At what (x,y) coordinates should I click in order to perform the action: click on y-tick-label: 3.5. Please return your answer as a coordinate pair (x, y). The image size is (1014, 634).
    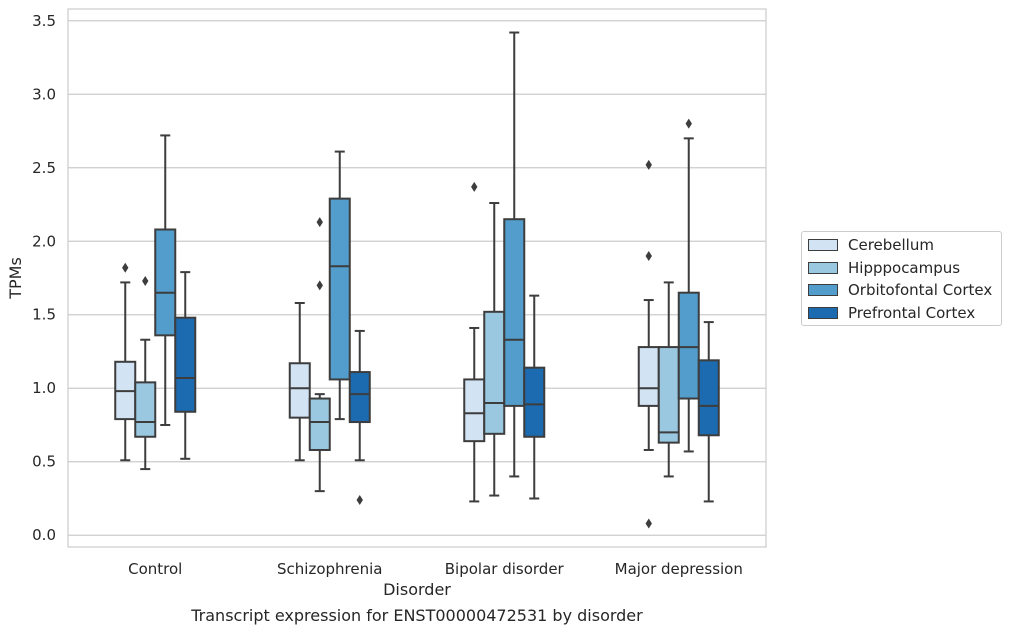
    Looking at the image, I should click on (44, 21).